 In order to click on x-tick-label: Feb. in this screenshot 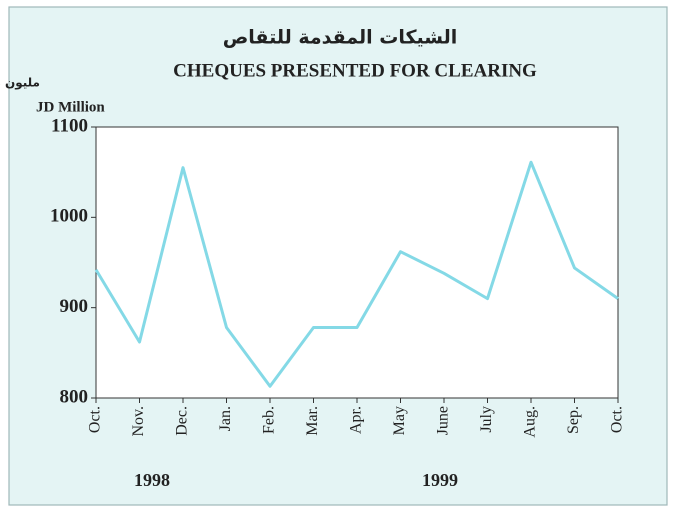, I will do `click(269, 420)`.